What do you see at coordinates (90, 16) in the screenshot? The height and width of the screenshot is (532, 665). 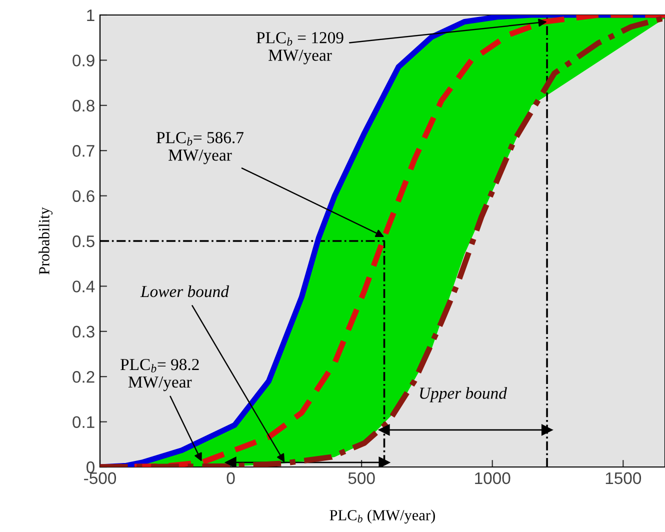 I see `y-tick-label: 1` at bounding box center [90, 16].